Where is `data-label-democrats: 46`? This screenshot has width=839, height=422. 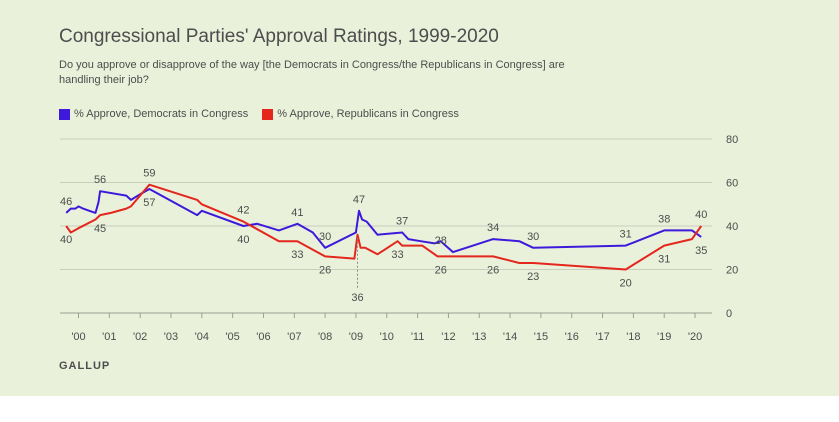 data-label-democrats: 46 is located at coordinates (66, 202).